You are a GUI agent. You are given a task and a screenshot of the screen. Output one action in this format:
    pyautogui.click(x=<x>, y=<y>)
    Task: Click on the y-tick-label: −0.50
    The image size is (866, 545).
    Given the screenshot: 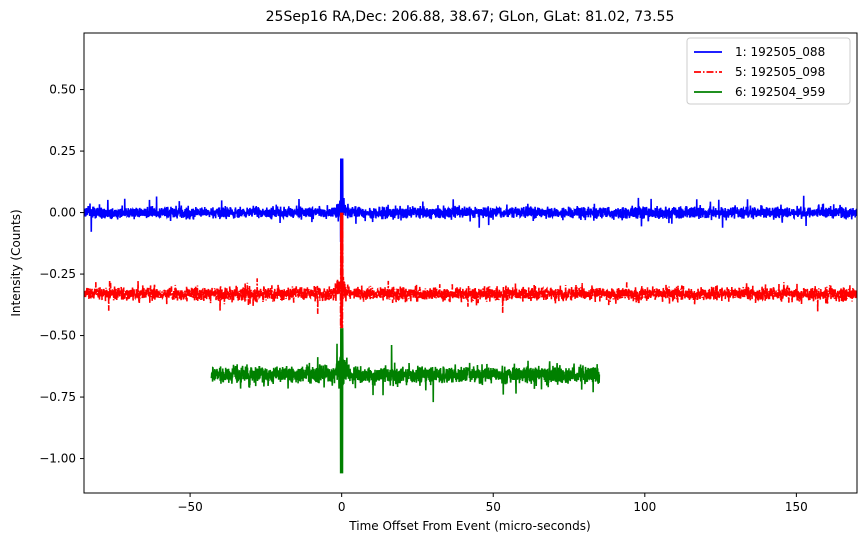 What is the action you would take?
    pyautogui.click(x=57, y=336)
    